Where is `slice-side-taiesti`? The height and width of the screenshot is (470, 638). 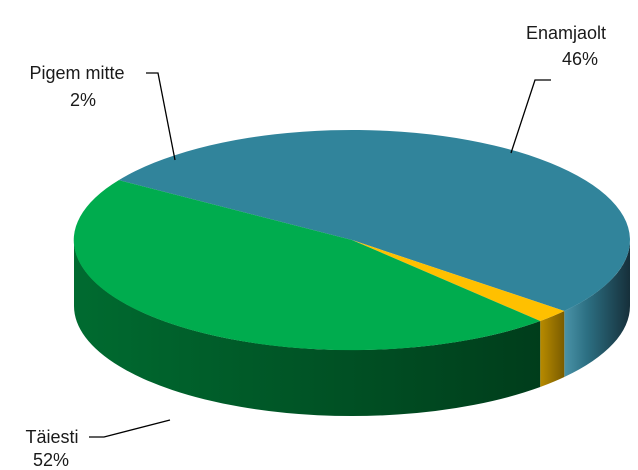 slice-side-taiesti is located at coordinates (597, 308).